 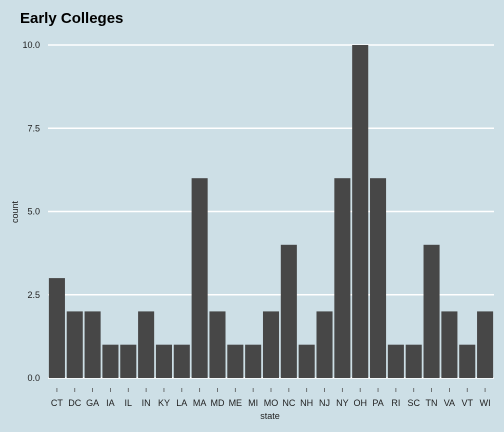 What do you see at coordinates (92, 344) in the screenshot?
I see `bar-ga` at bounding box center [92, 344].